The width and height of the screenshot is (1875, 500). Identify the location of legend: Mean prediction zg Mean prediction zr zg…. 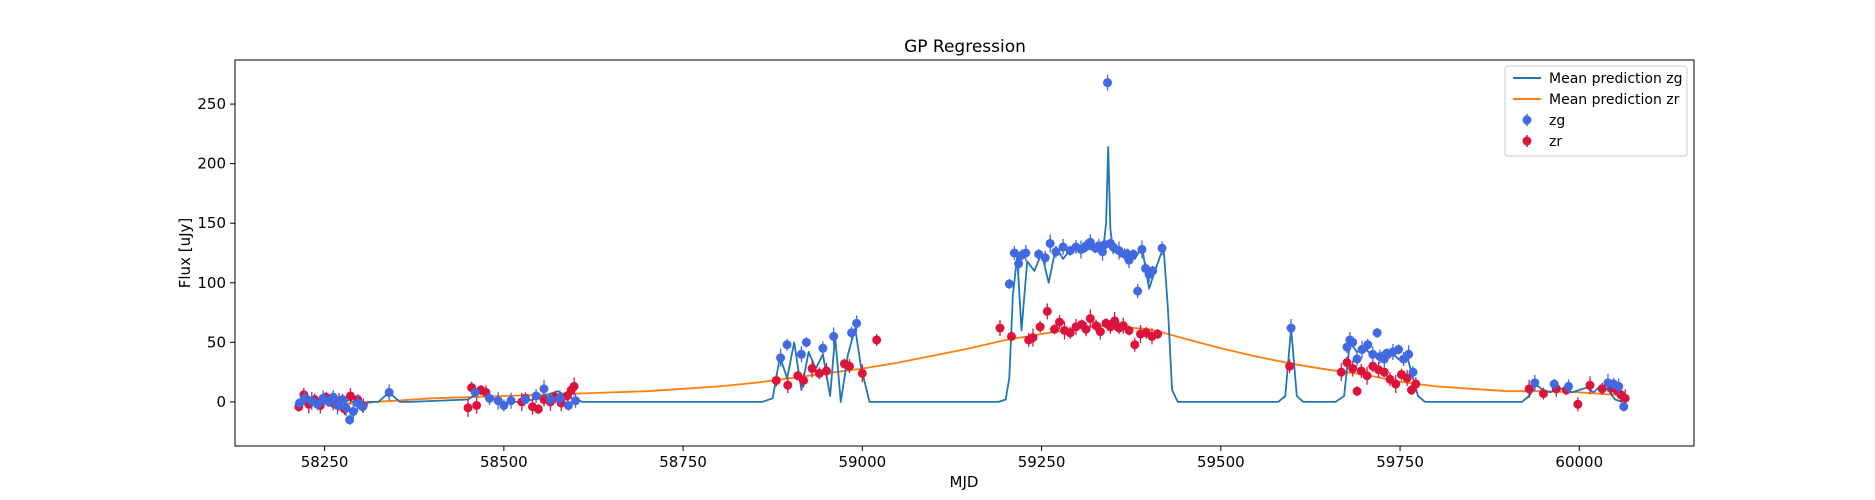
(1596, 111).